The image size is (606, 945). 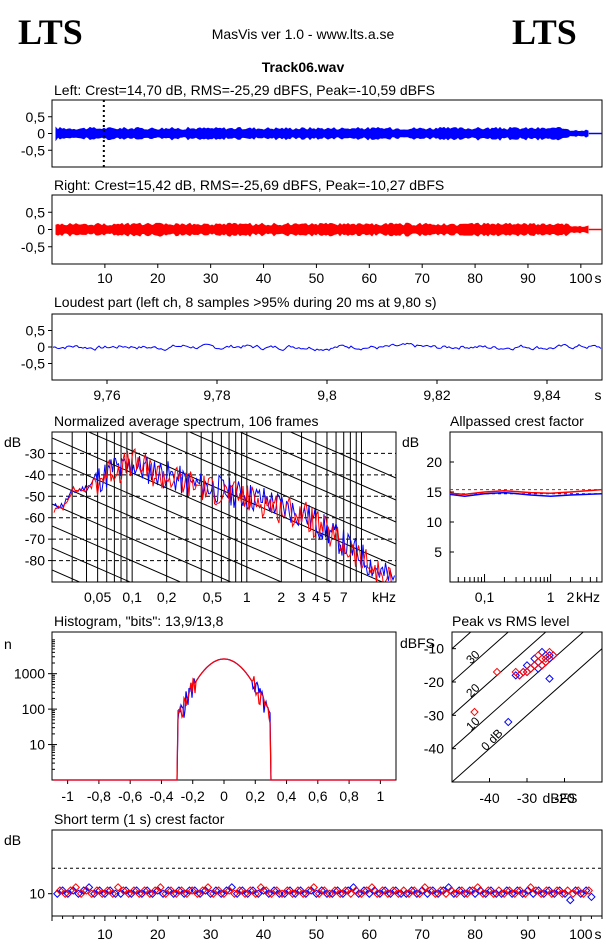 I want to click on peak-rms-xlabel: dBFS, so click(x=559, y=798).